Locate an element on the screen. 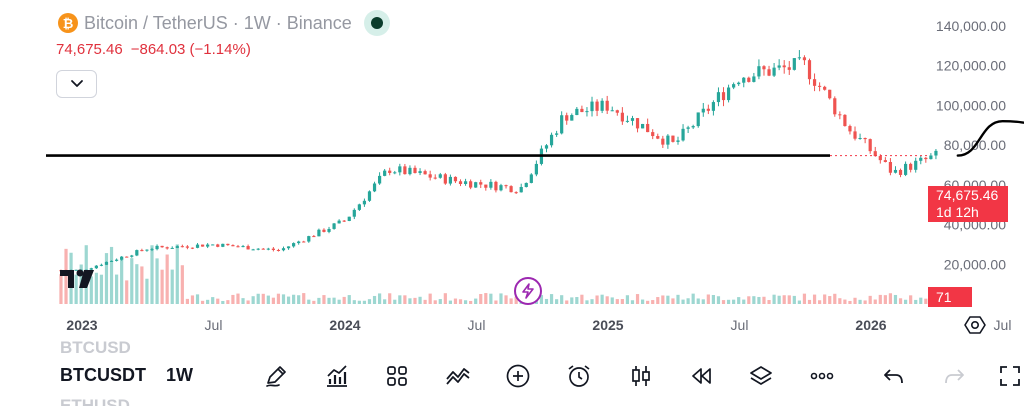 The image size is (1024, 406). compare-icon is located at coordinates (458, 376).